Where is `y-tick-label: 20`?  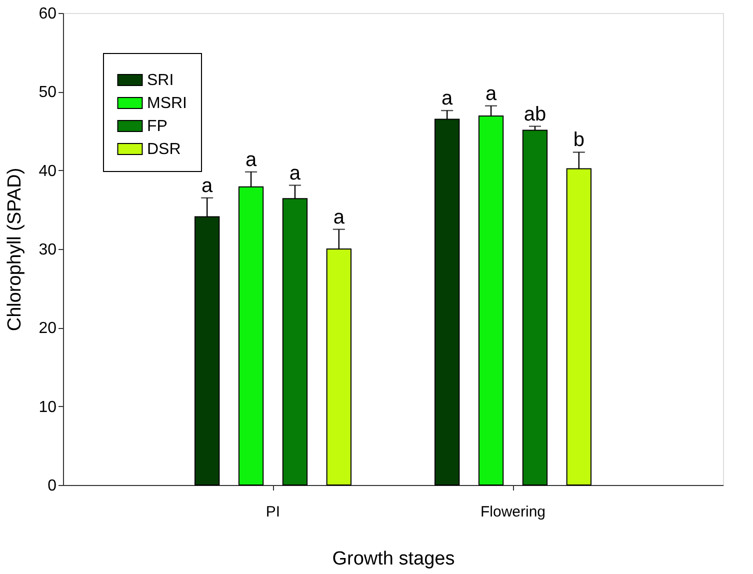 y-tick-label: 20 is located at coordinates (47, 329).